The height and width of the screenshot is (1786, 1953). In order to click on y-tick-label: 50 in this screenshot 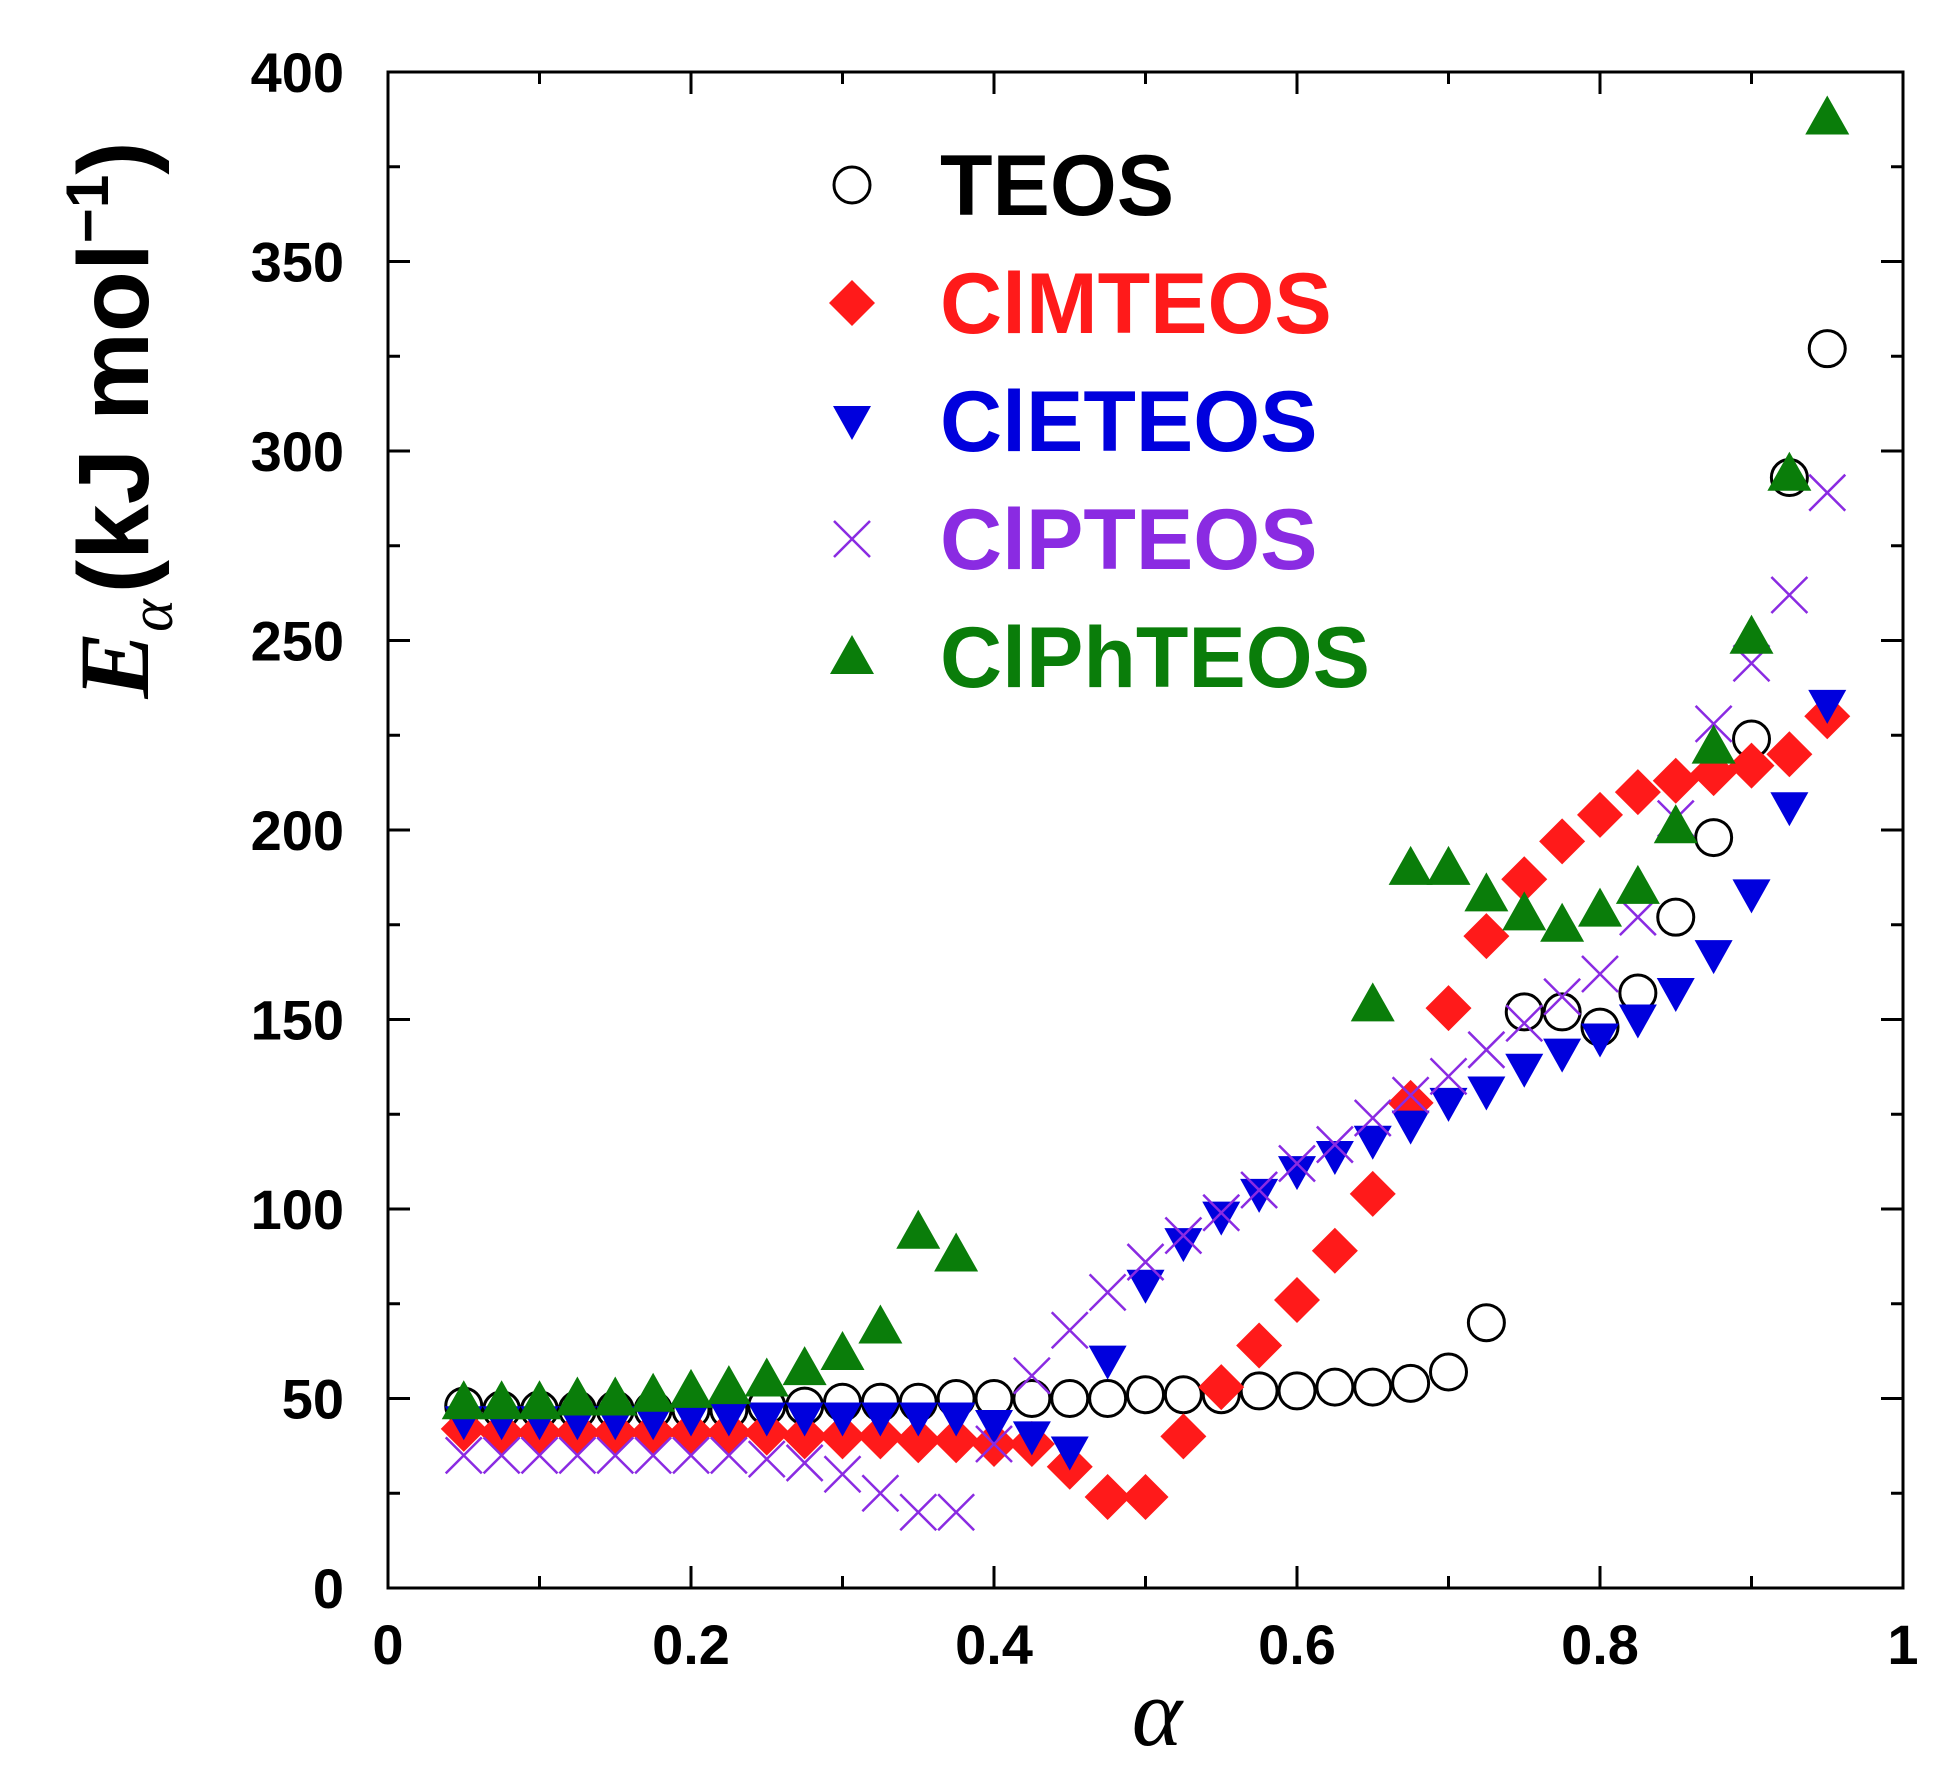, I will do `click(313, 1399)`.